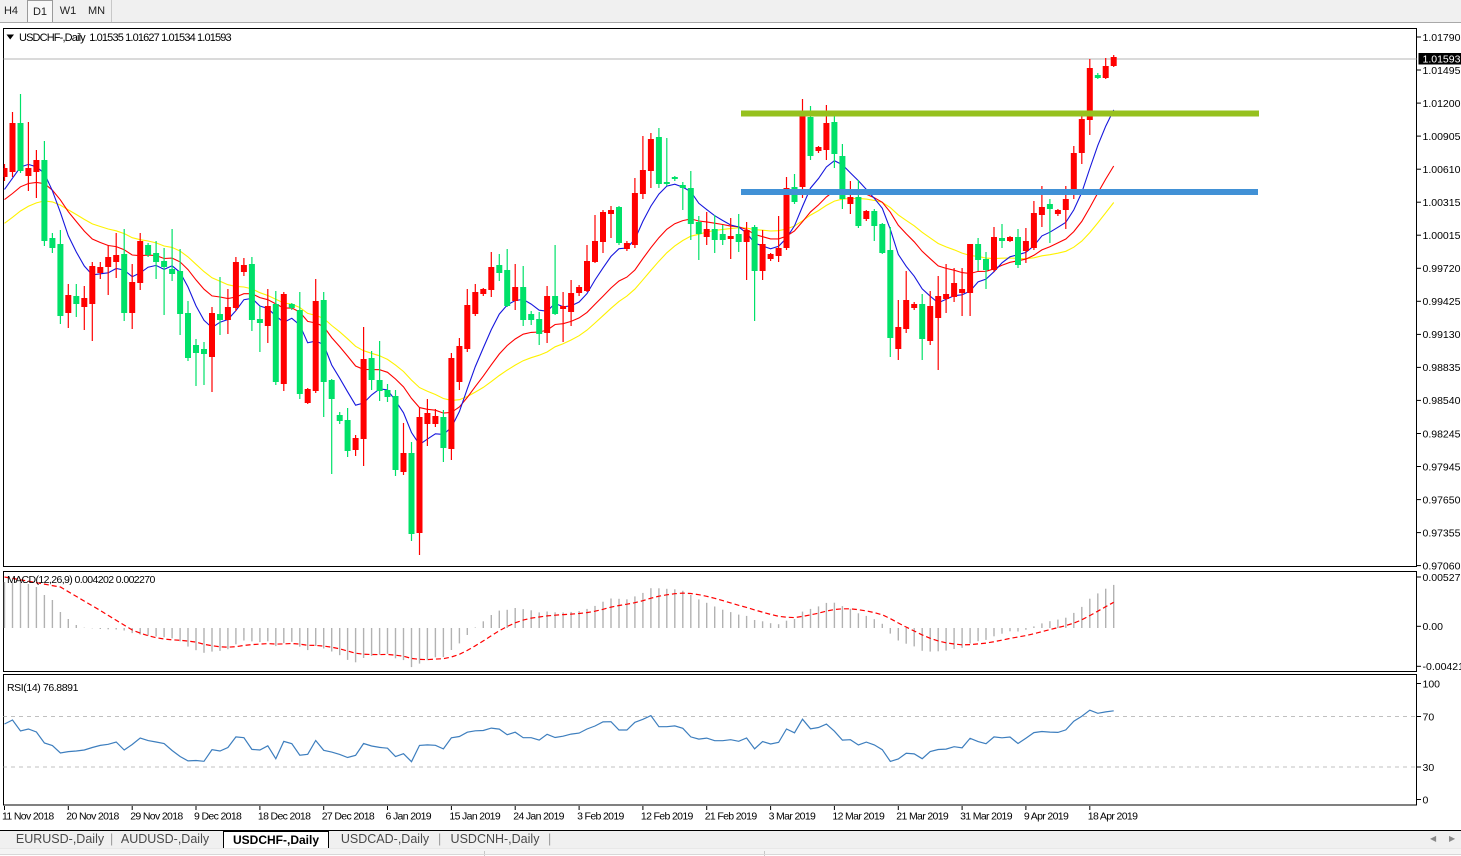 The image size is (1461, 856). What do you see at coordinates (1442, 566) in the screenshot?
I see `svg-text: 0.97060` at bounding box center [1442, 566].